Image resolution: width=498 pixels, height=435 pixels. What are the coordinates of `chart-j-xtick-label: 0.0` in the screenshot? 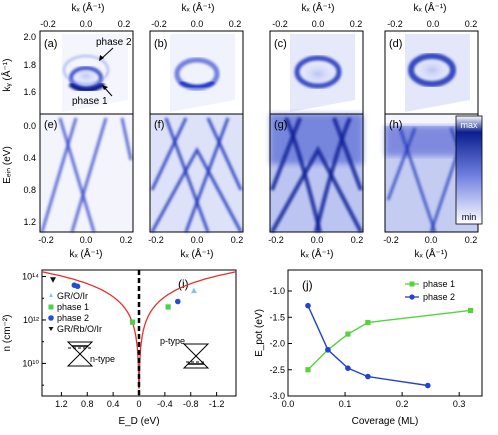 It's located at (288, 404).